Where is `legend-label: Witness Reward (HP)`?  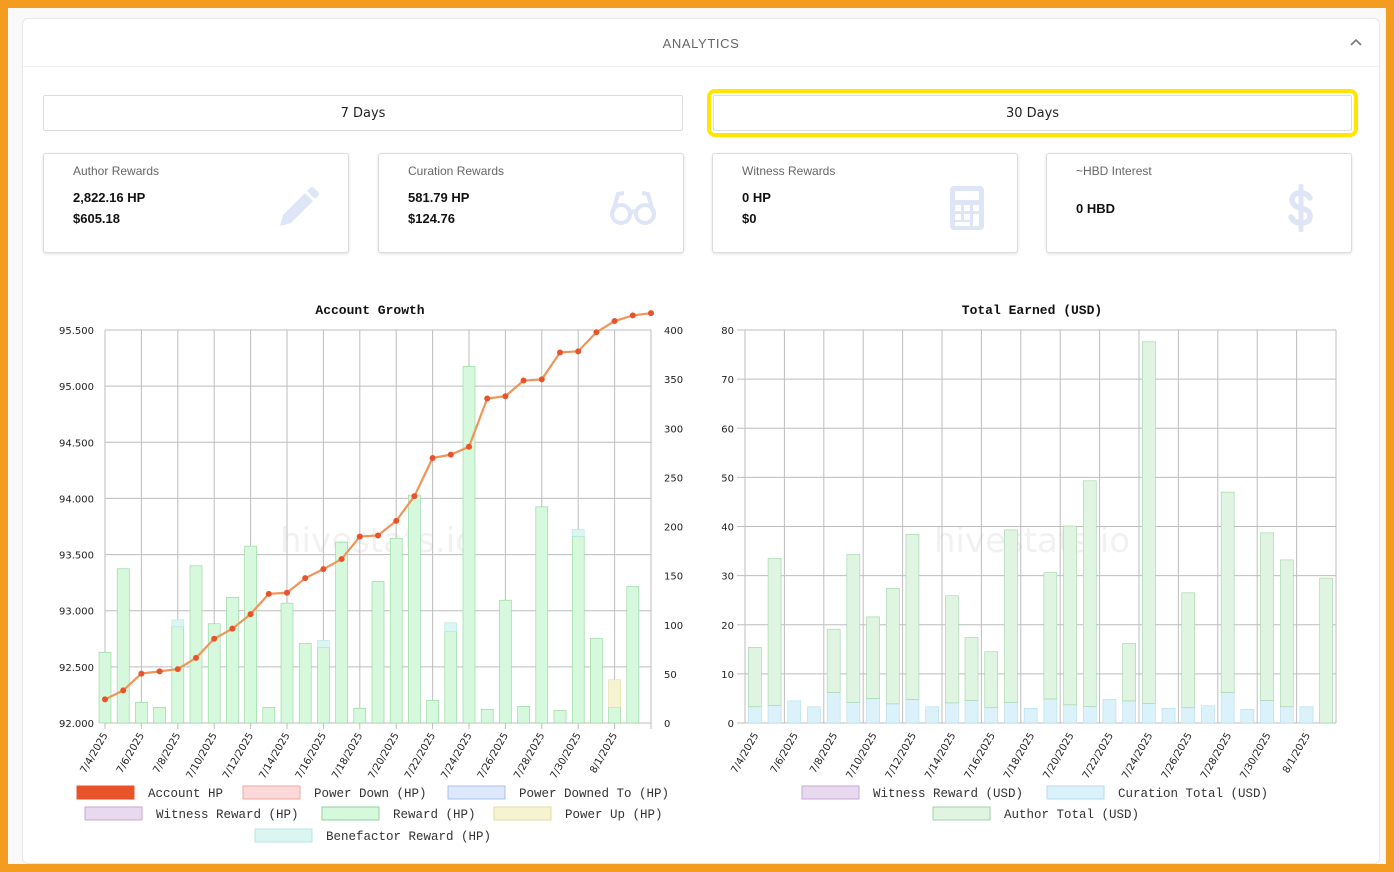 legend-label: Witness Reward (HP) is located at coordinates (227, 815).